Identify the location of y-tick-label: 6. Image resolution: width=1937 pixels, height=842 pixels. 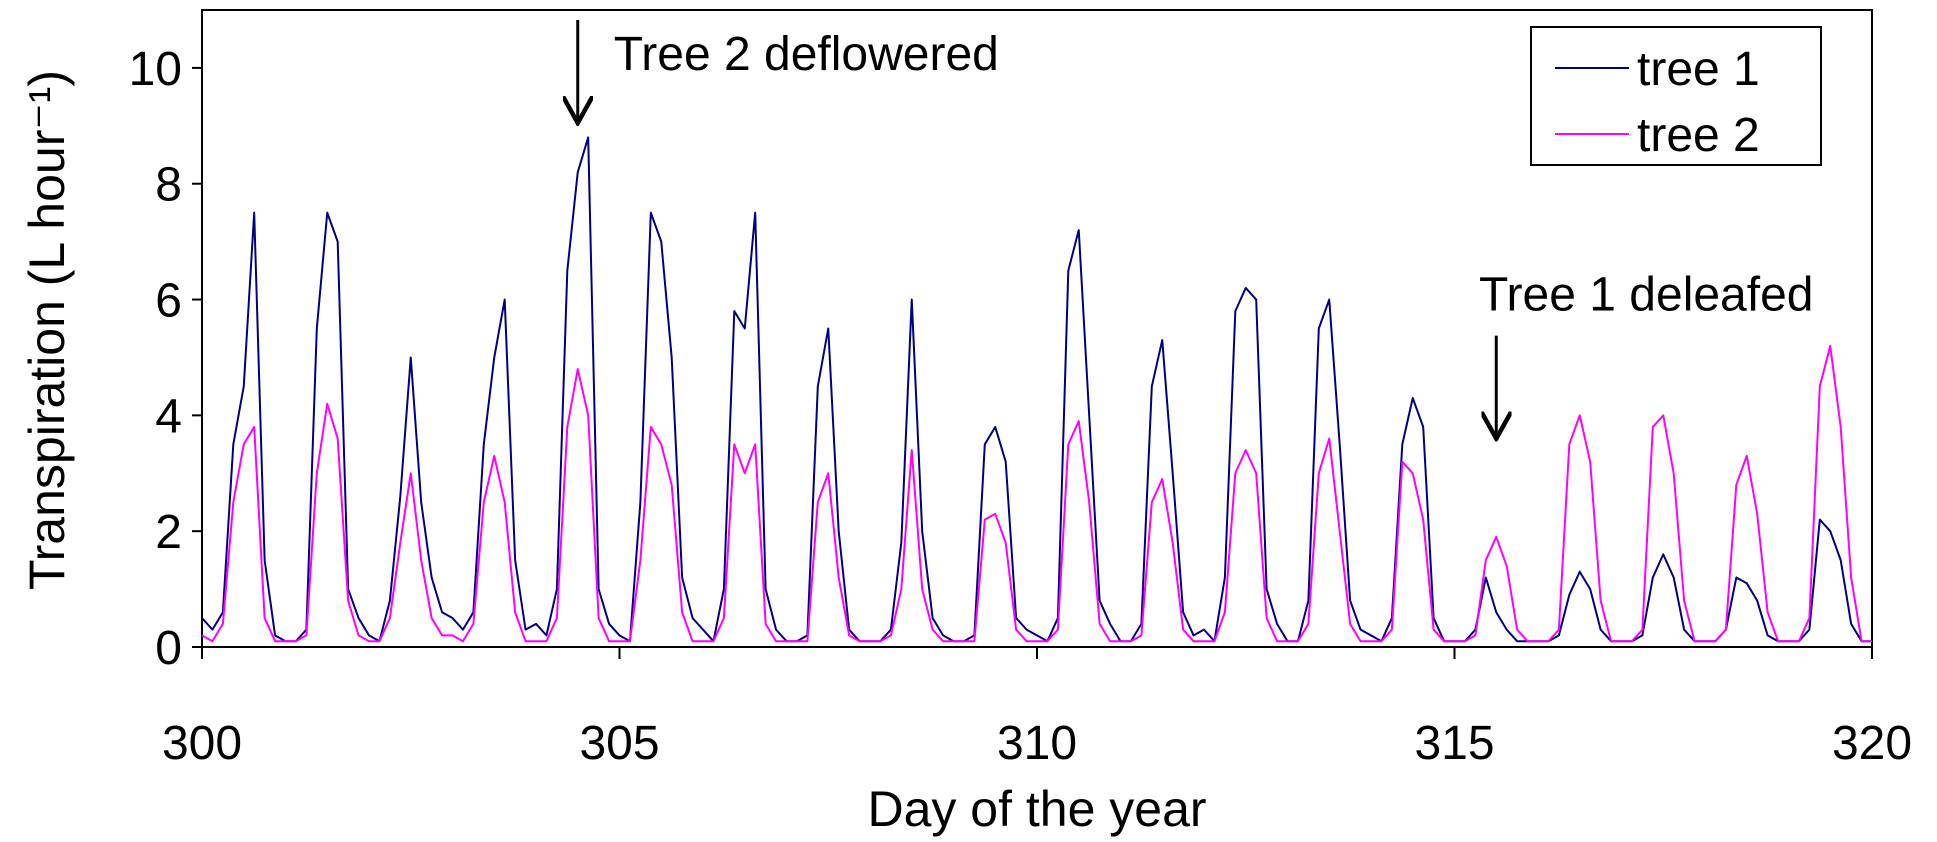
(168, 301).